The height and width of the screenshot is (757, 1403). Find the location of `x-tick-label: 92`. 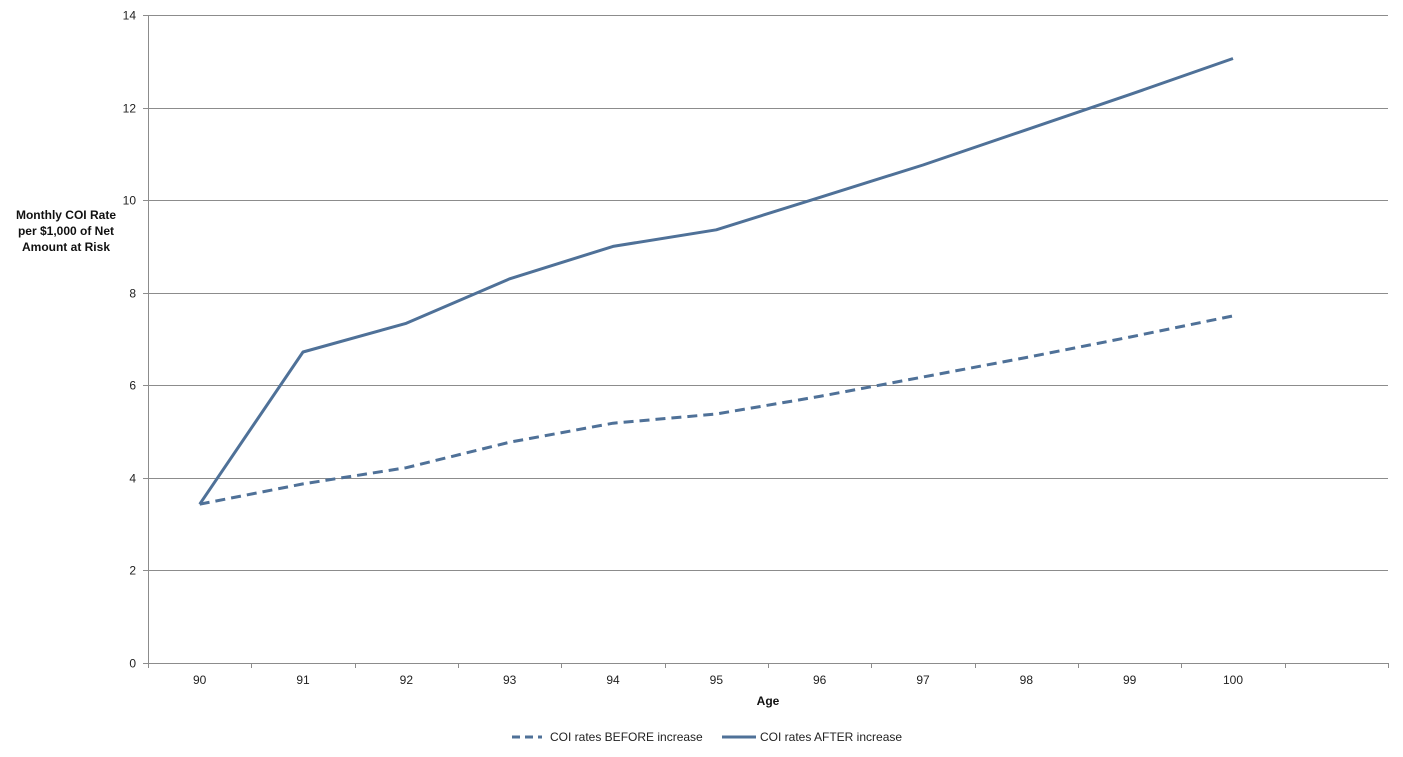

x-tick-label: 92 is located at coordinates (407, 680).